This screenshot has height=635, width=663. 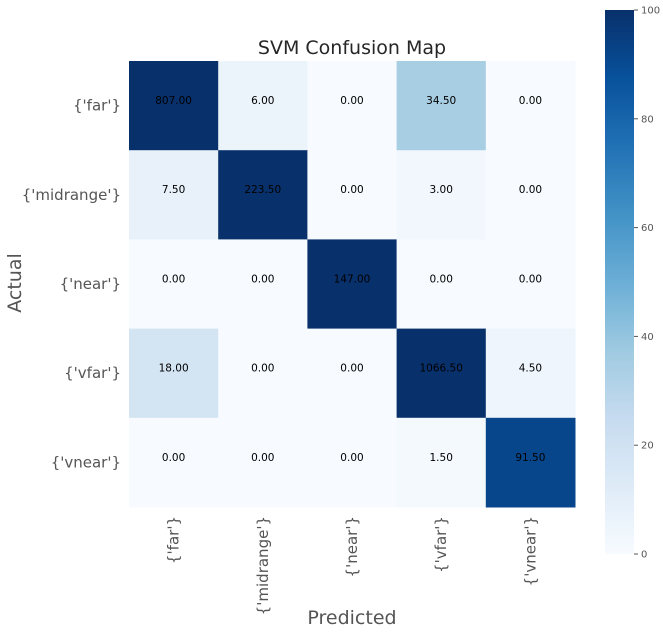 I want to click on colorbar-ticks: 0 20 40 60 80 100, so click(x=647, y=283).